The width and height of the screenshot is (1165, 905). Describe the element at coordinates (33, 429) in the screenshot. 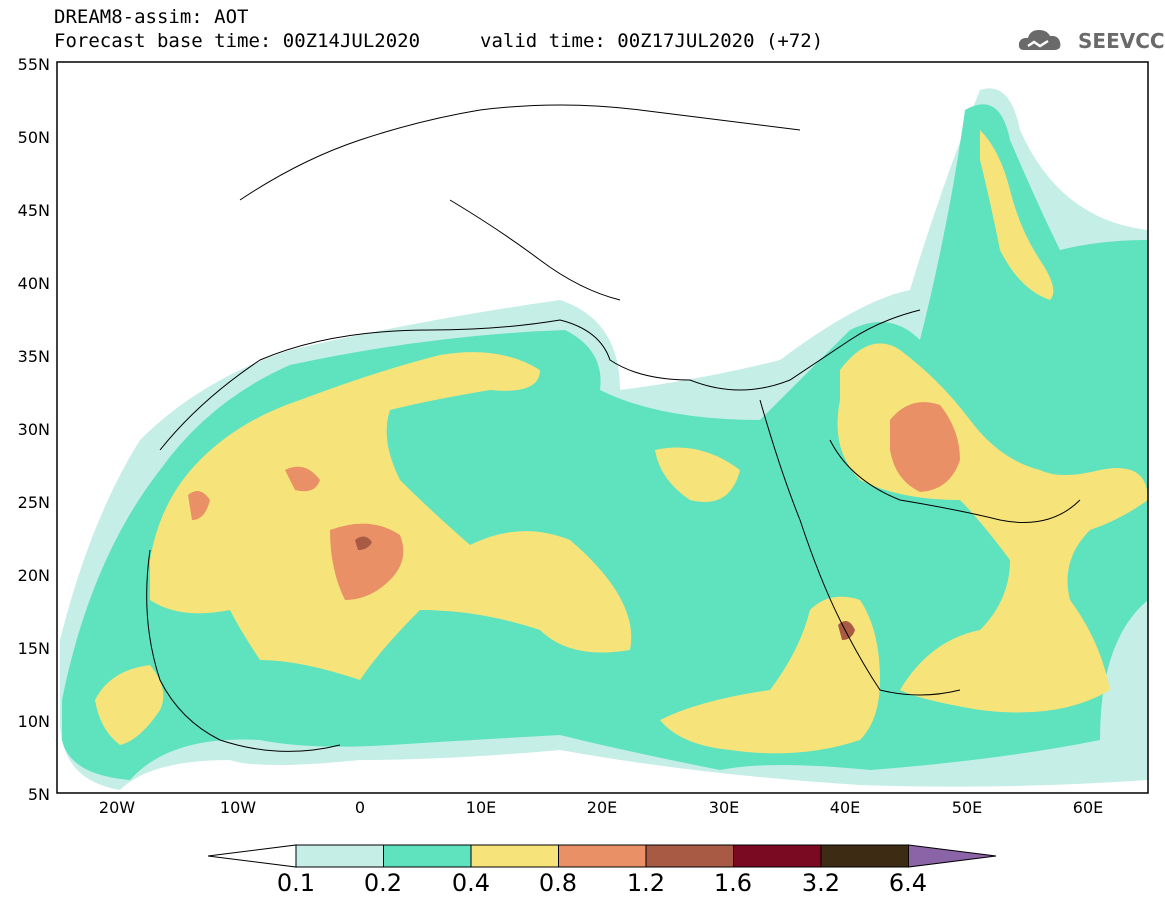

I see `lat-label: 30N` at that location.